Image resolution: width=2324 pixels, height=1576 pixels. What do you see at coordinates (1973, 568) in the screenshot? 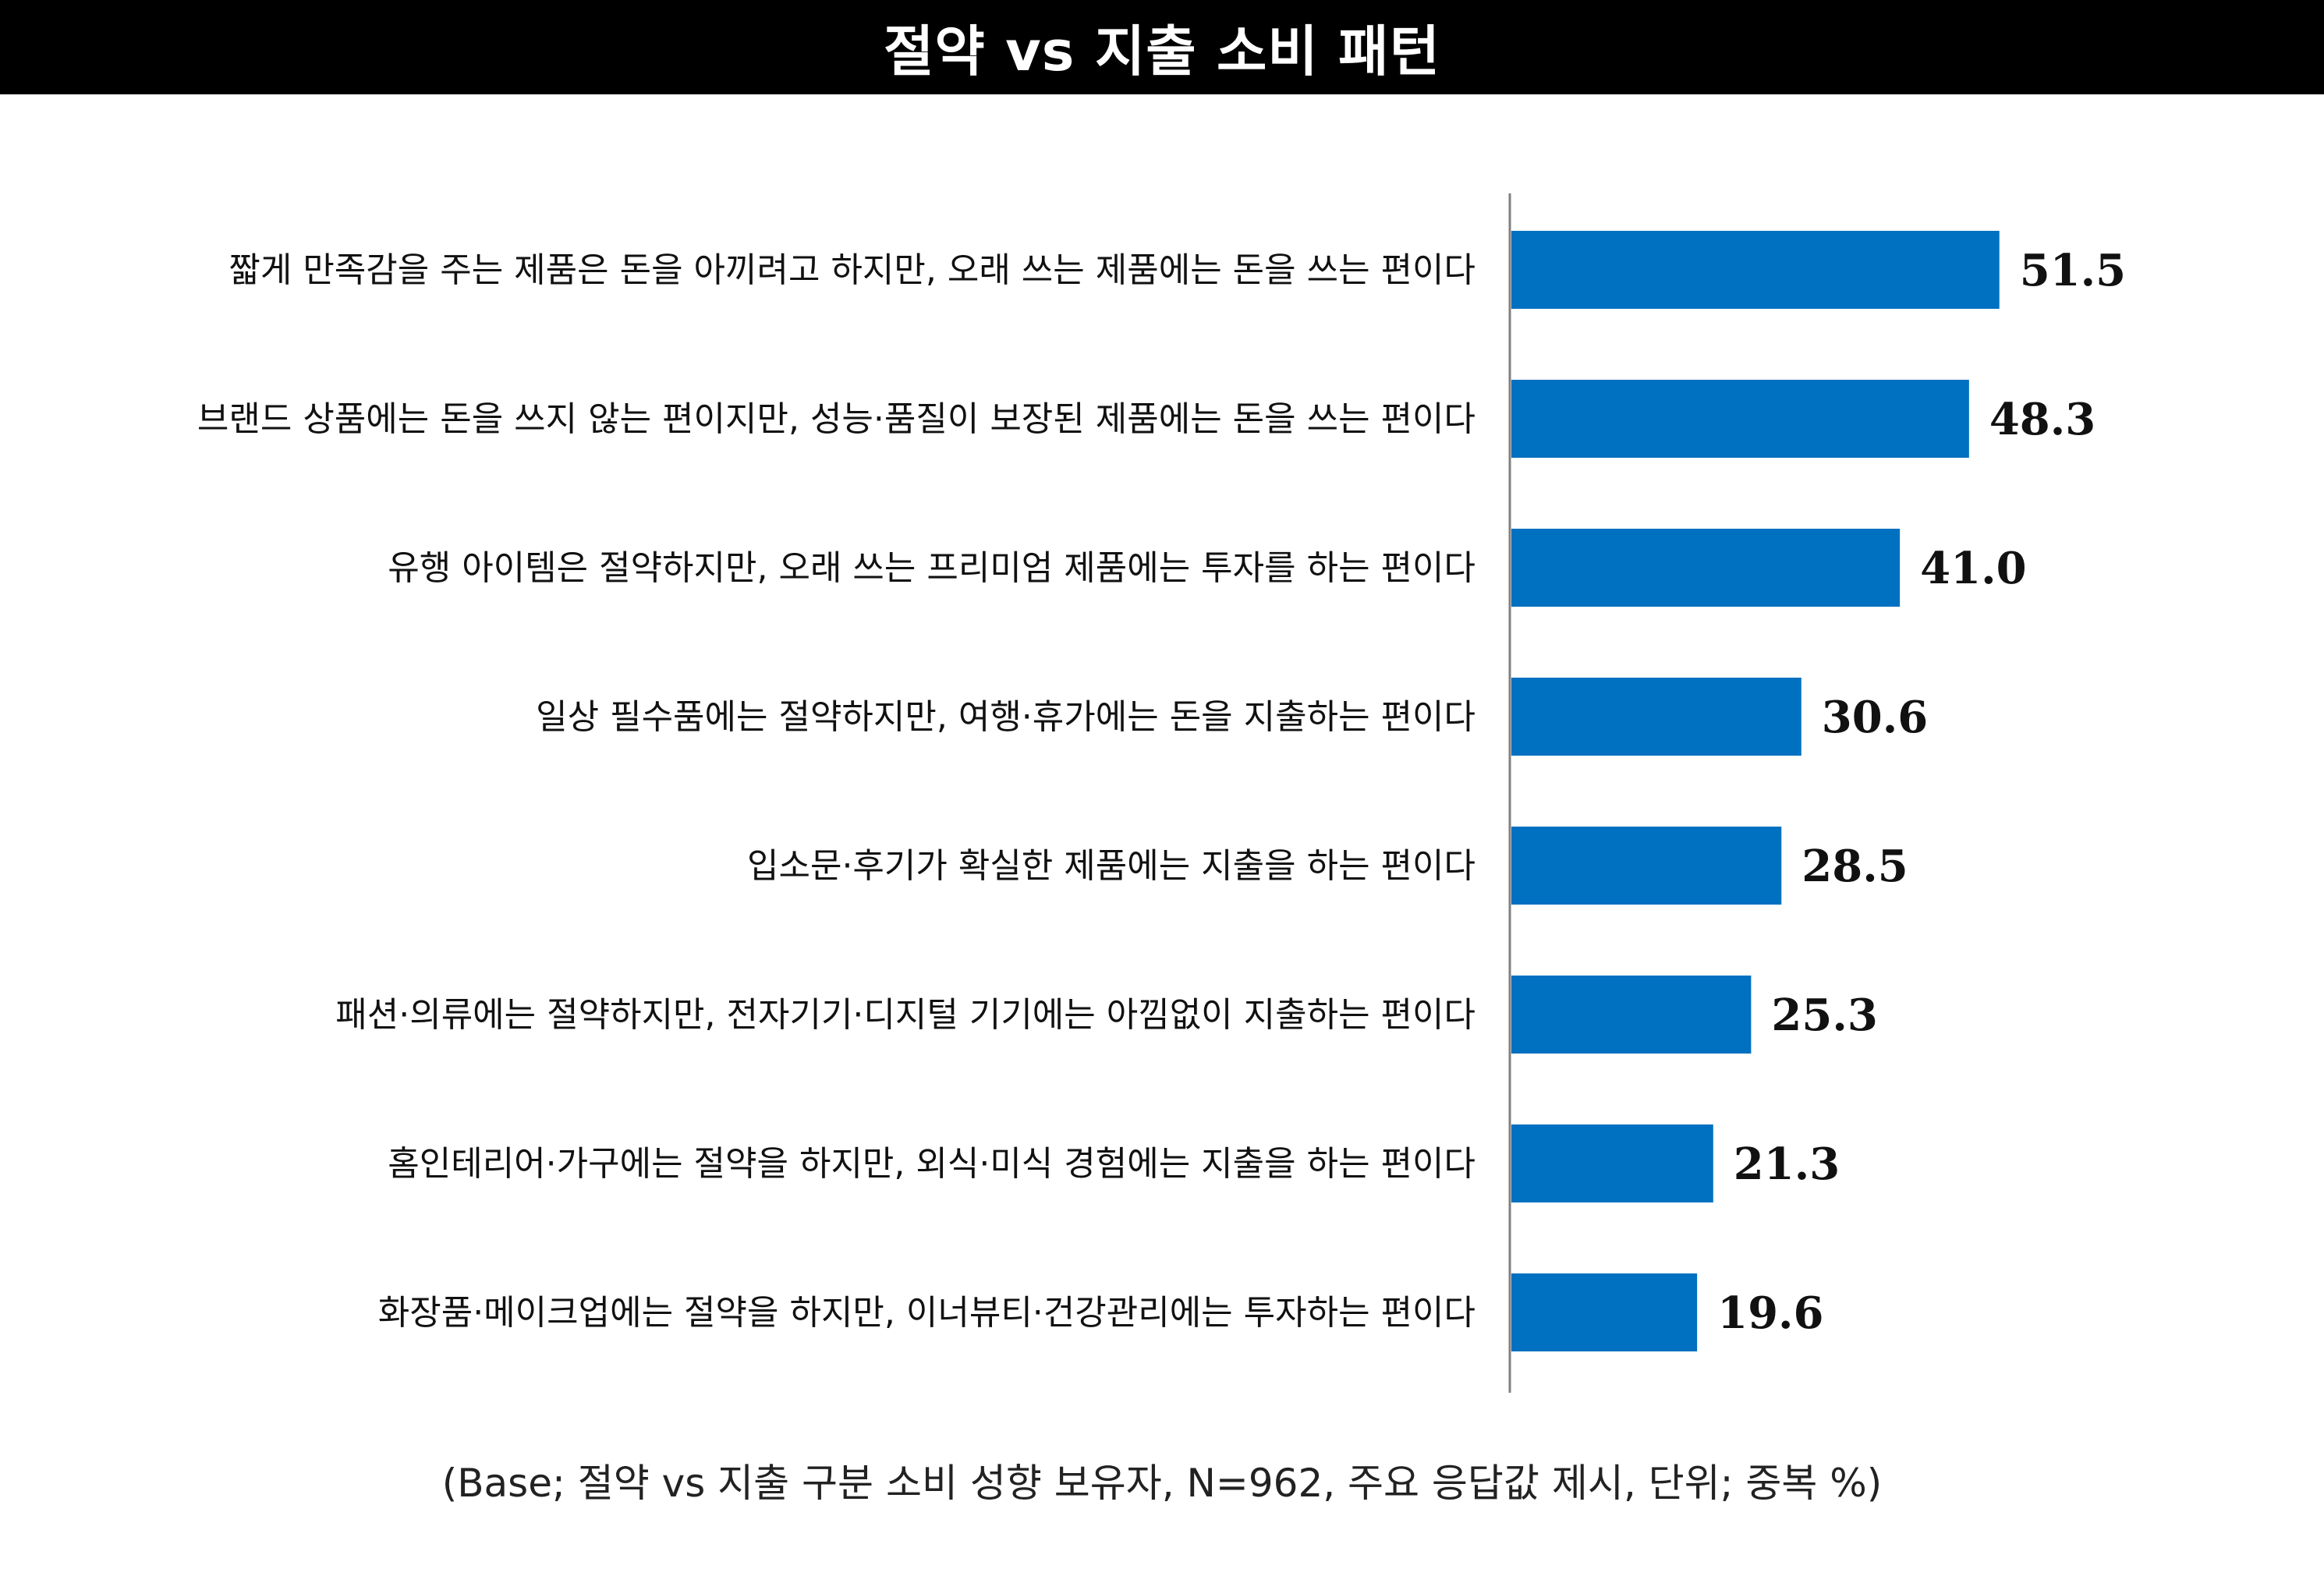
I see `value-label-3: 41.0` at bounding box center [1973, 568].